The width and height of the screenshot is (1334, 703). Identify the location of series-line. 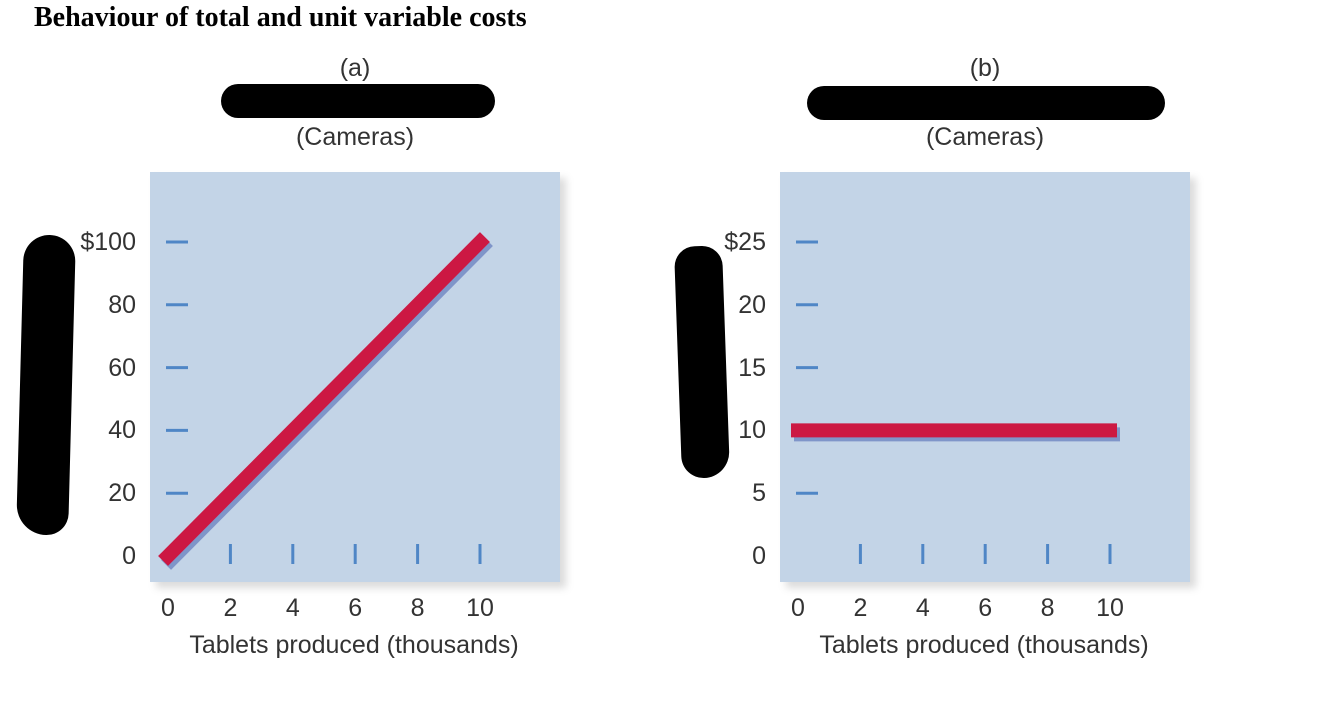
(324, 399).